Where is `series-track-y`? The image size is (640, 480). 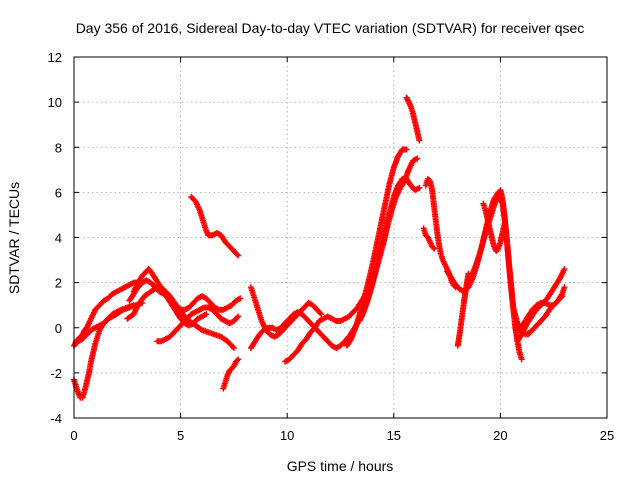 series-track-y is located at coordinates (545, 315).